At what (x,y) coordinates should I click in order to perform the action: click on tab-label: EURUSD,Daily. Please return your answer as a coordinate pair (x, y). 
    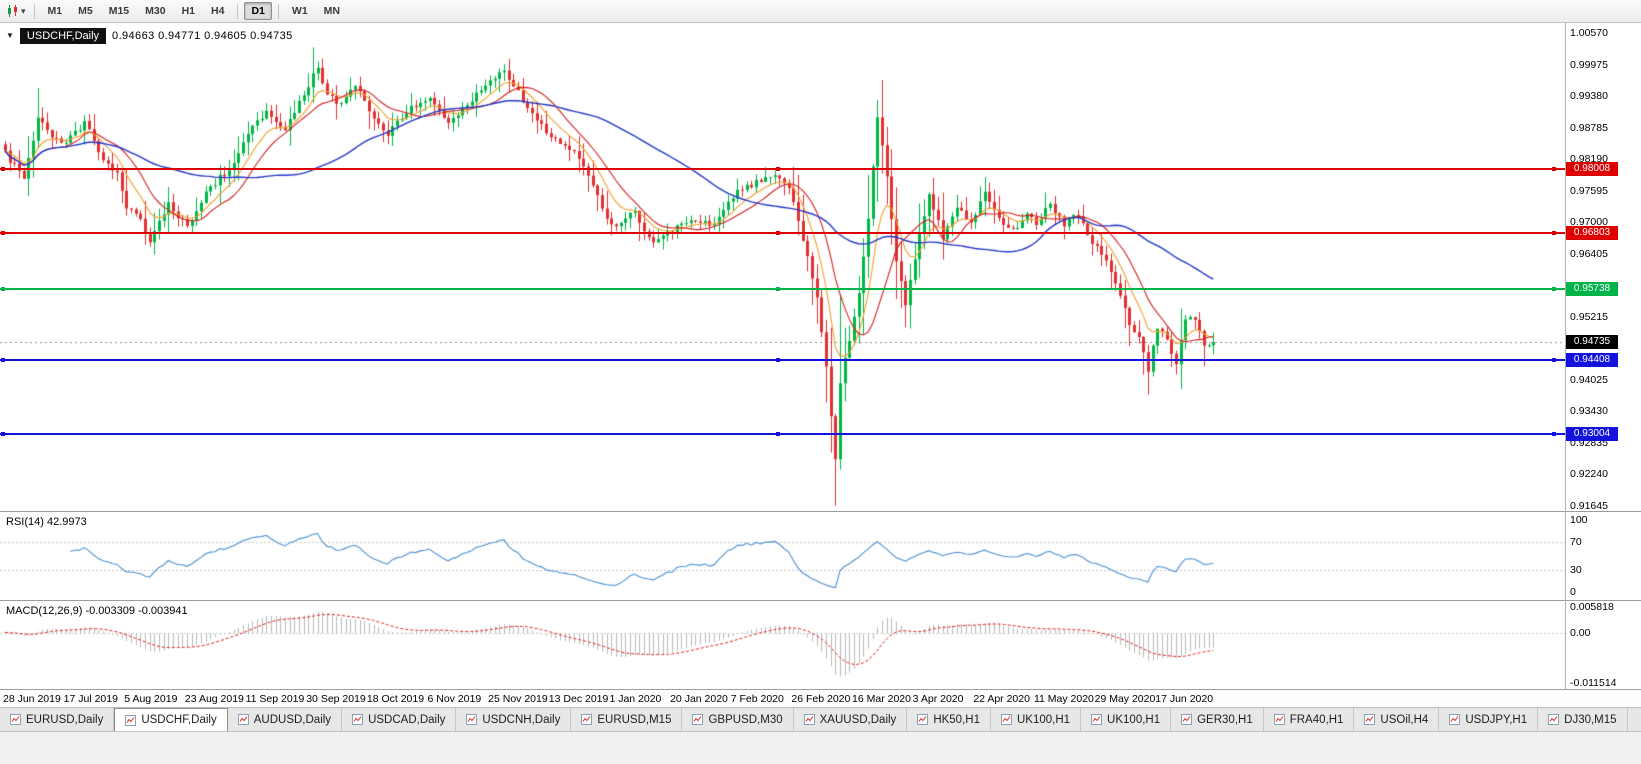
    Looking at the image, I should click on (65, 719).